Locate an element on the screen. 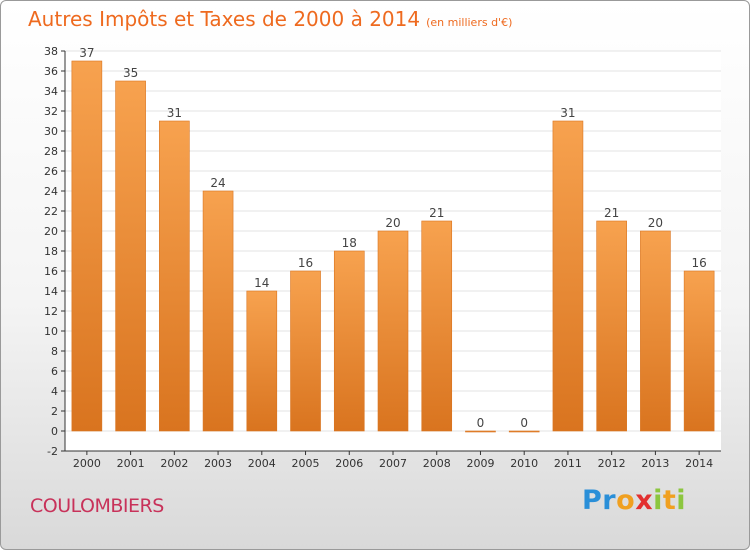  bar-value-label: 18 is located at coordinates (349, 243).